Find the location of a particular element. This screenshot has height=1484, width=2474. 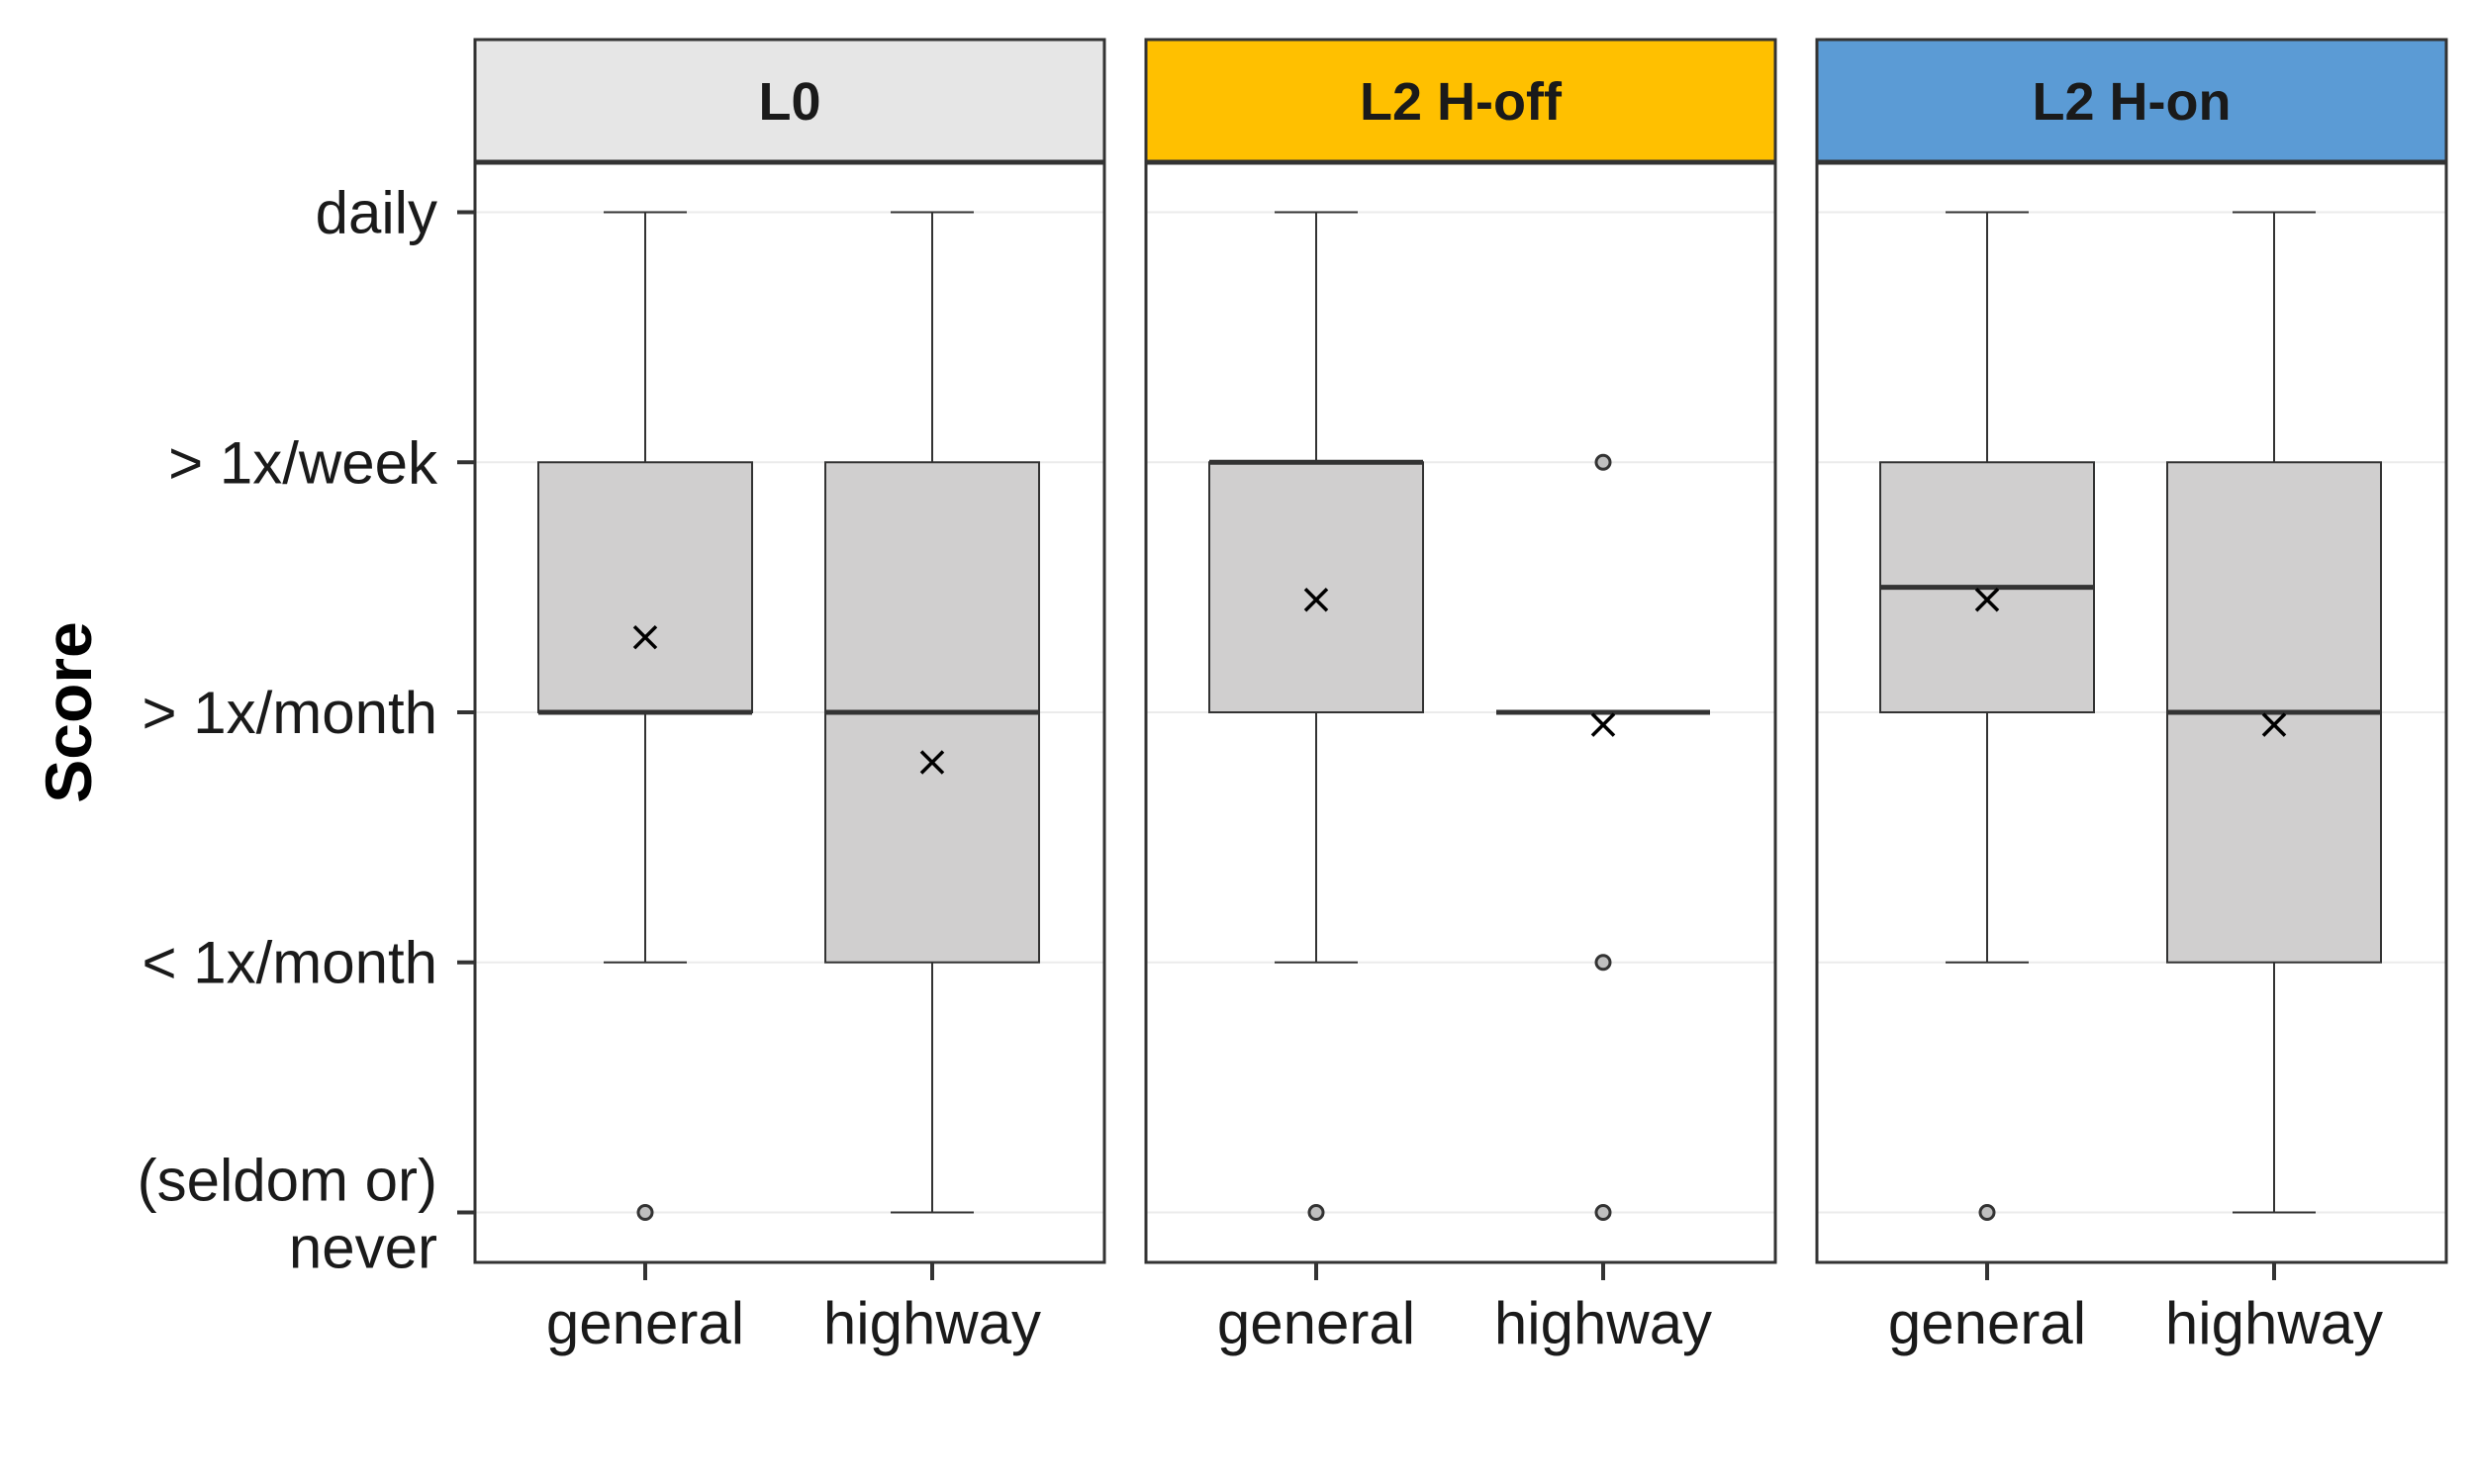

panel-title: L2 H-on is located at coordinates (2132, 102).